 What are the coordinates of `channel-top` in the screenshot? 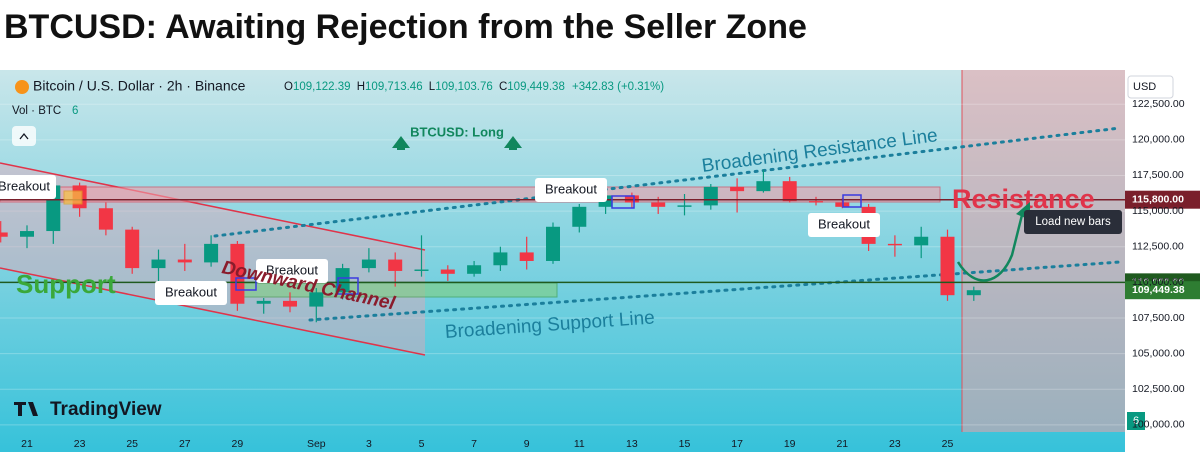 It's located at (213, 206).